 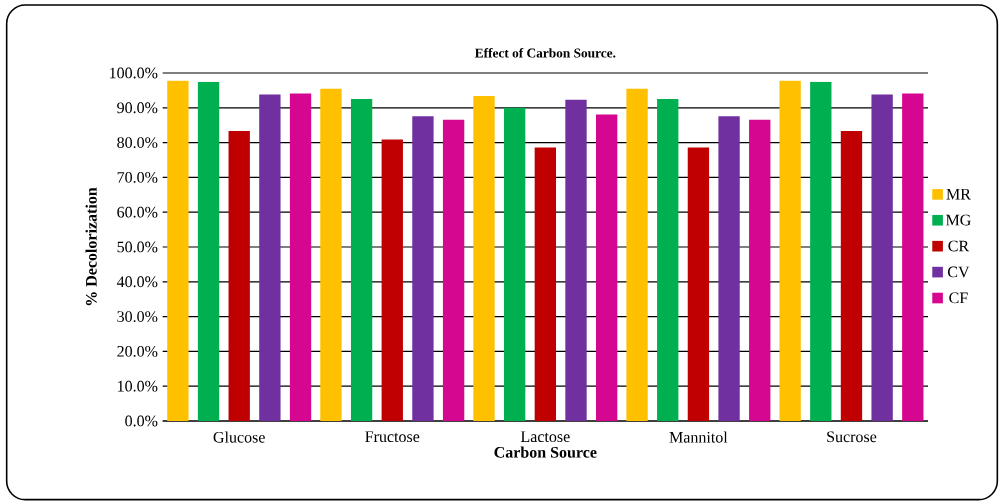 I want to click on chart-title: Effect of Carbon Source., so click(x=545, y=53).